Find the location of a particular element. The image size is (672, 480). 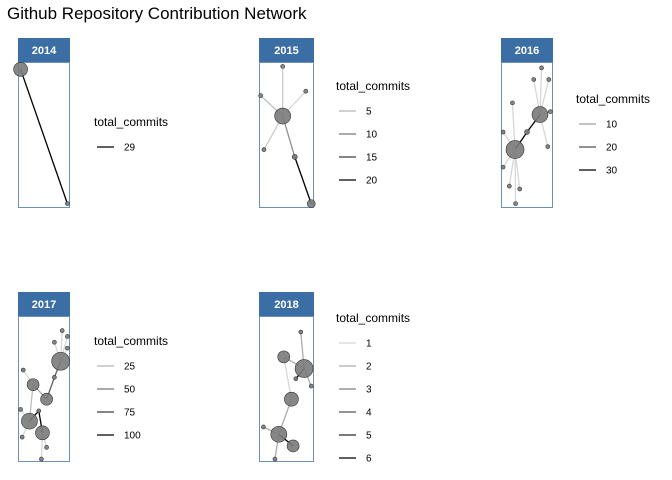

node-2016-a3 is located at coordinates (549, 79).